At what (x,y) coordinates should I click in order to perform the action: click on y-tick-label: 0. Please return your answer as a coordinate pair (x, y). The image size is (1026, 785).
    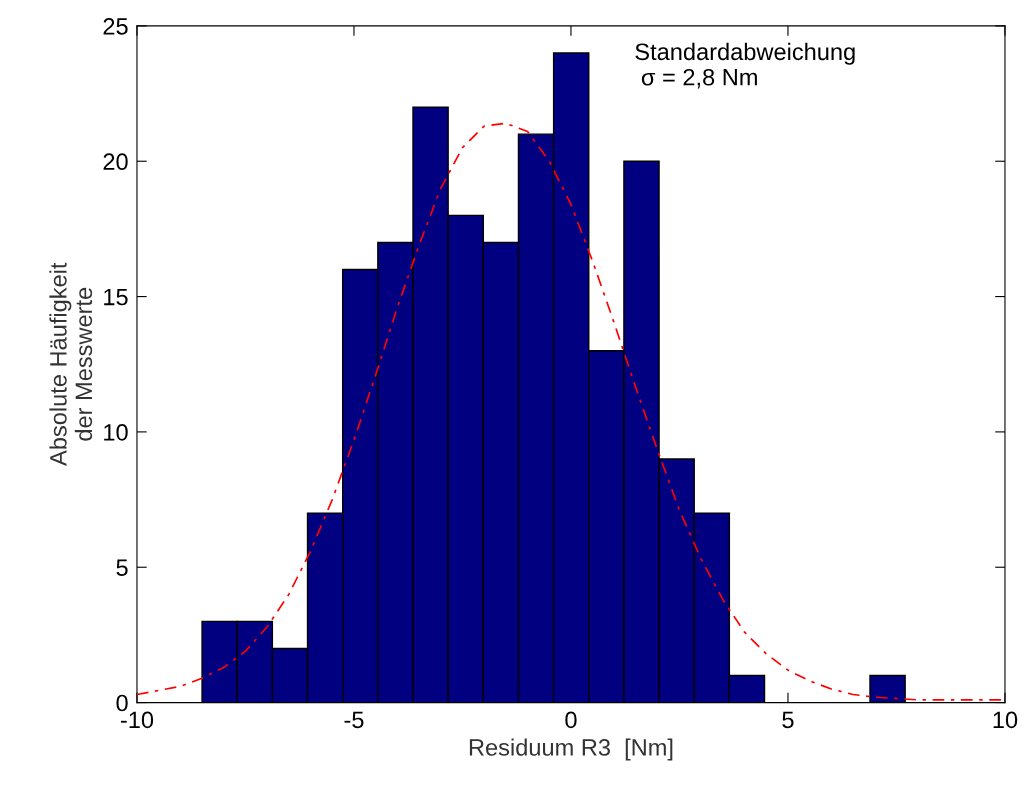
    Looking at the image, I should click on (122, 703).